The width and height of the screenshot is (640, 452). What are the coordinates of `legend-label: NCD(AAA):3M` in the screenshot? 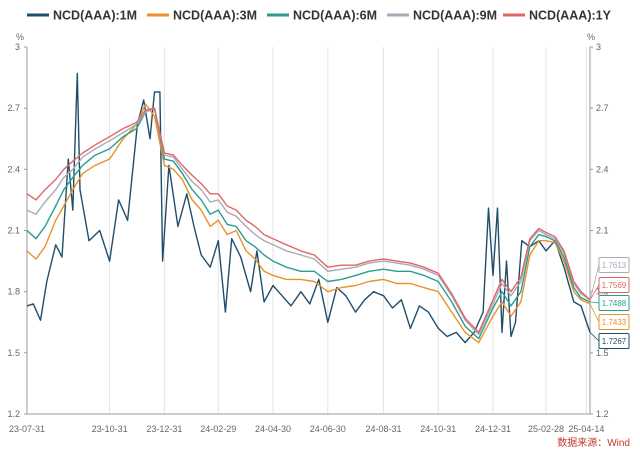 It's located at (215, 16).